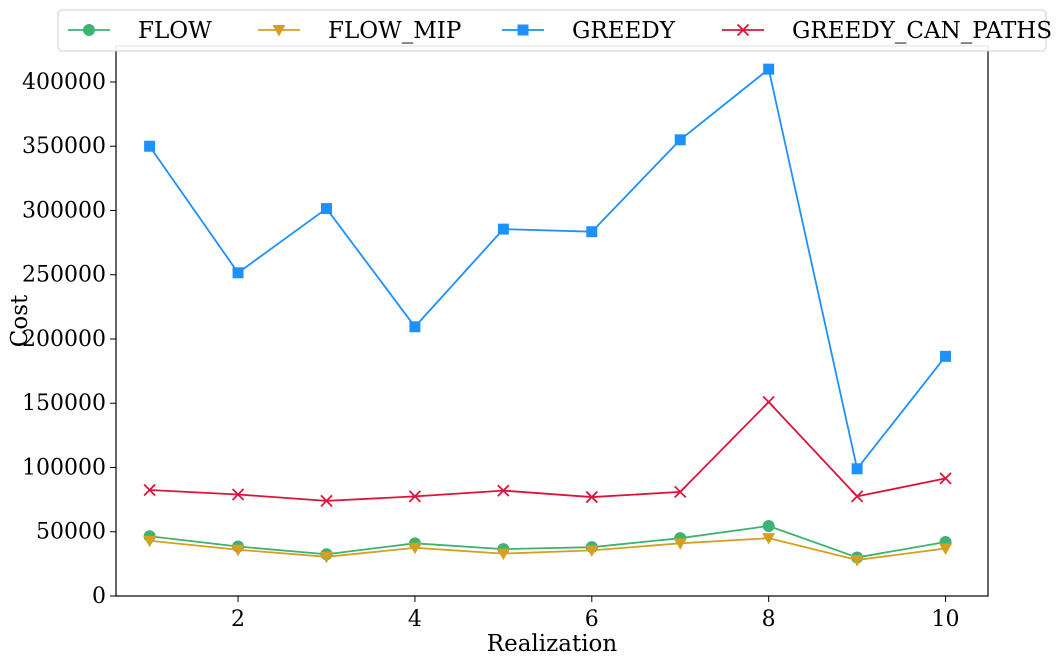 The height and width of the screenshot is (666, 1056). Describe the element at coordinates (64, 82) in the screenshot. I see `y-tick-label: 400000` at that location.